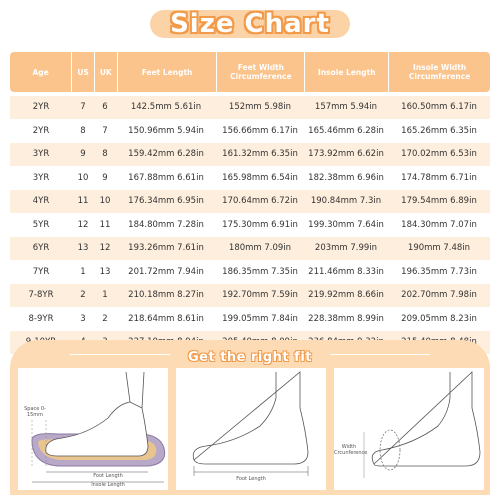  Describe the element at coordinates (260, 271) in the screenshot. I see `cell-feet-width: 186.35mm 7.35in` at that location.